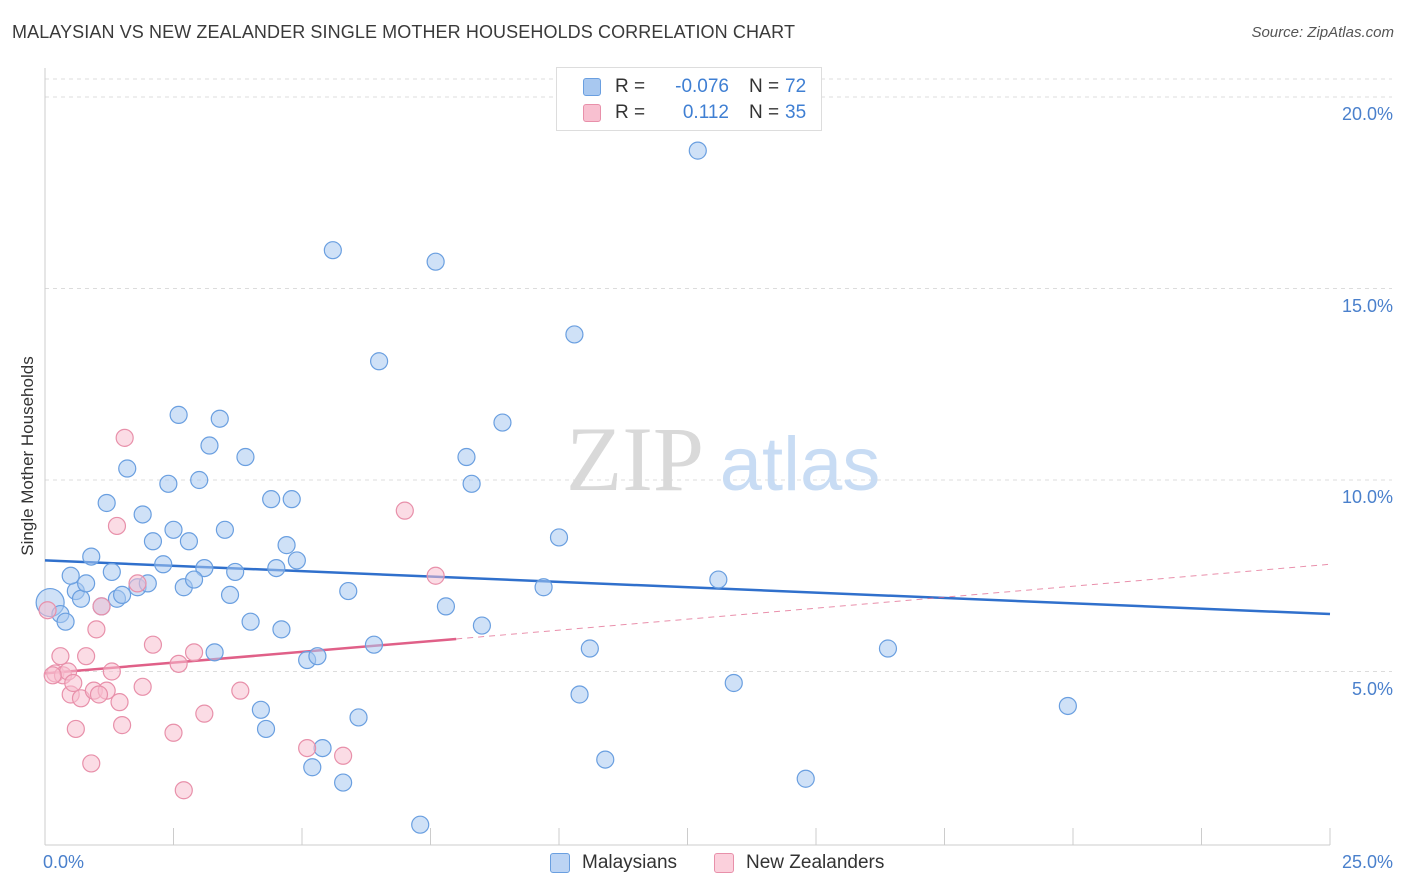 This screenshot has width=1406, height=892. Describe the element at coordinates (815, 862) in the screenshot. I see `legend-label-new-zealanders: New Zealanders` at that location.